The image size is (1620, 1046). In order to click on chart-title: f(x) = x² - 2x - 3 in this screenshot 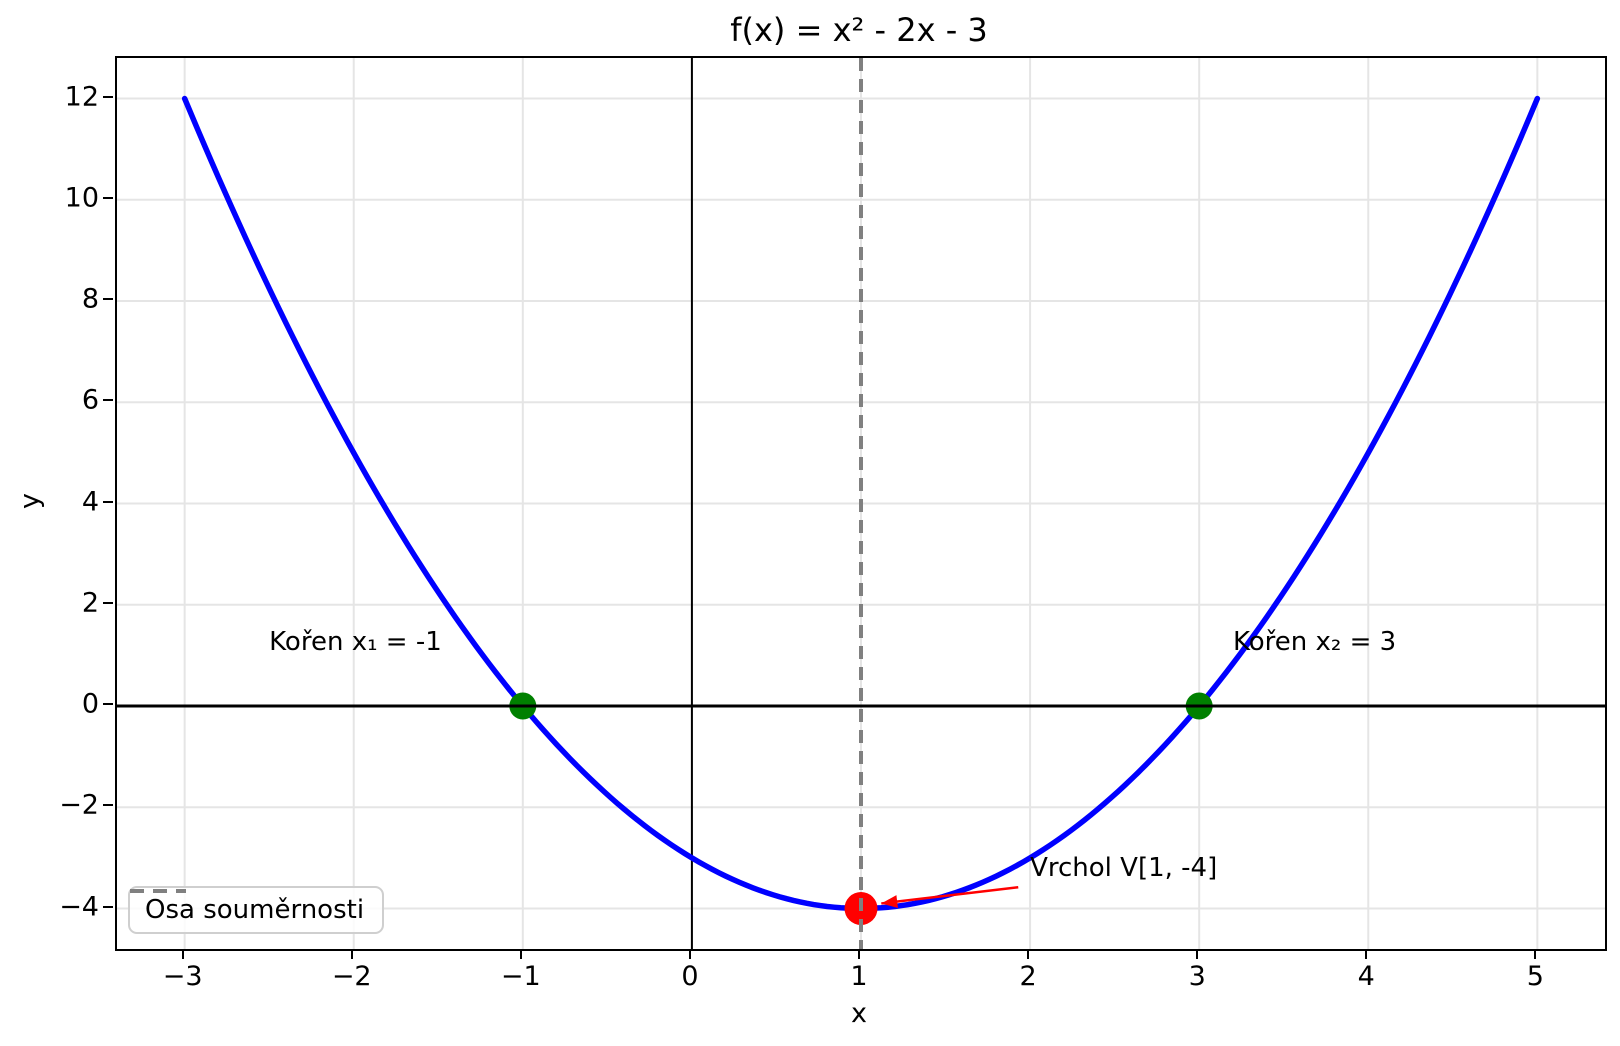, I will do `click(859, 30)`.